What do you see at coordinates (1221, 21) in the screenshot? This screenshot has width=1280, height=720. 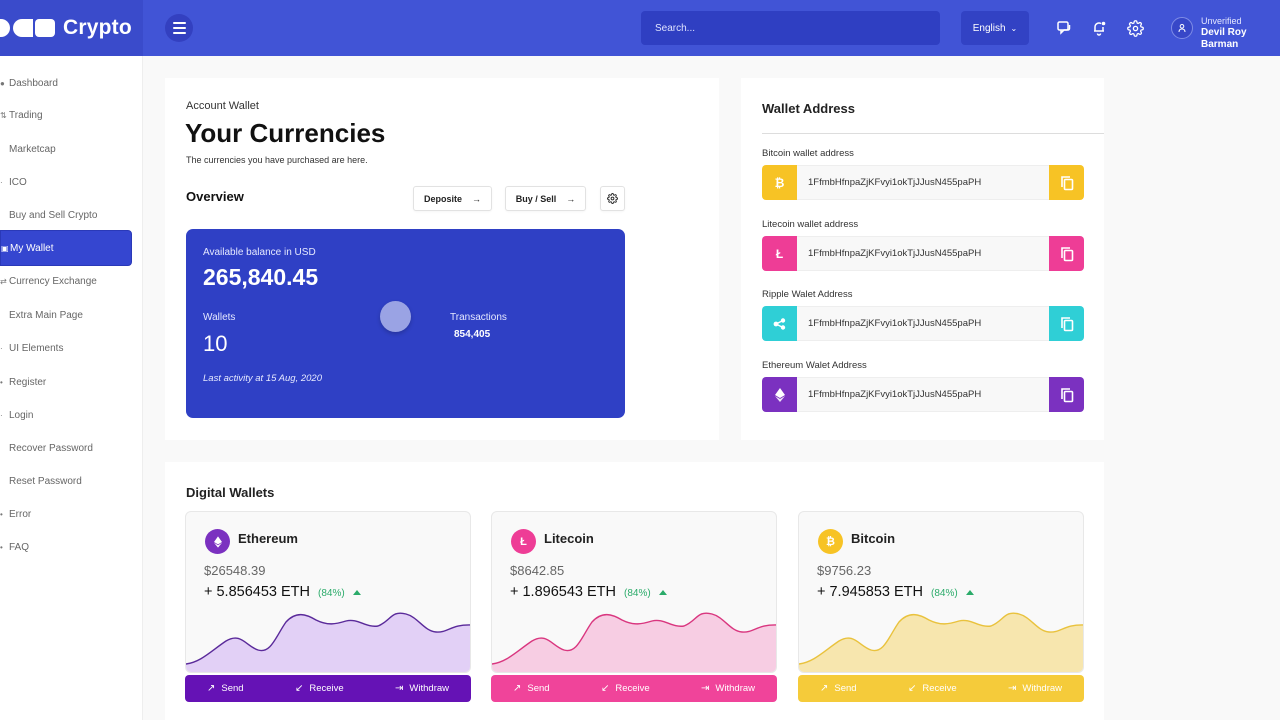 I see `user-status: Unverified` at bounding box center [1221, 21].